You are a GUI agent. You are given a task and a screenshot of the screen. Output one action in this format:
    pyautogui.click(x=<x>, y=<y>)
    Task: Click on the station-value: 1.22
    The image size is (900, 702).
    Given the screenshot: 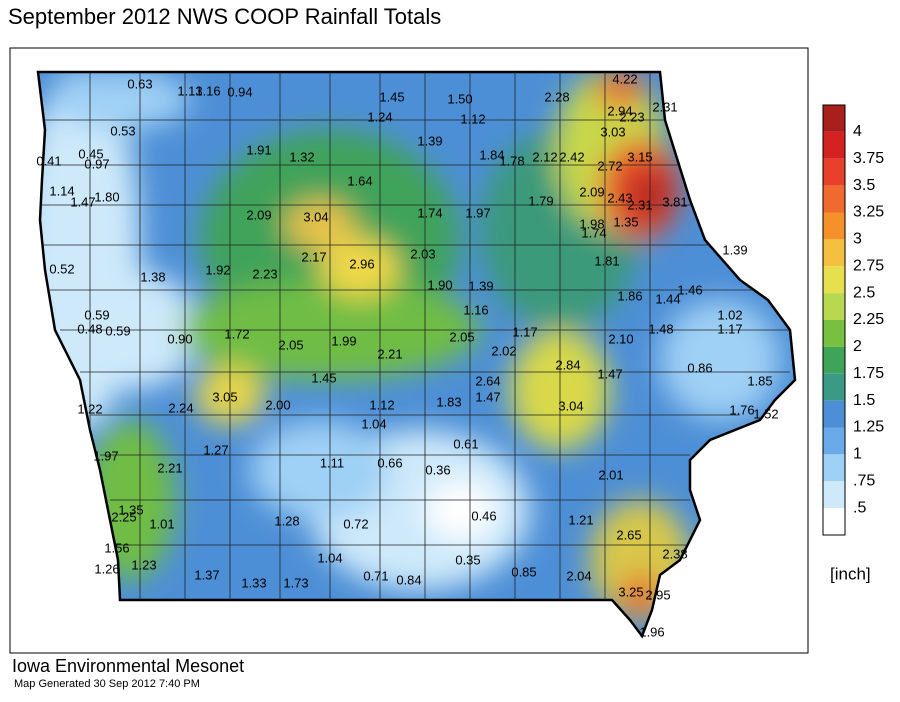 What is the action you would take?
    pyautogui.click(x=89, y=408)
    